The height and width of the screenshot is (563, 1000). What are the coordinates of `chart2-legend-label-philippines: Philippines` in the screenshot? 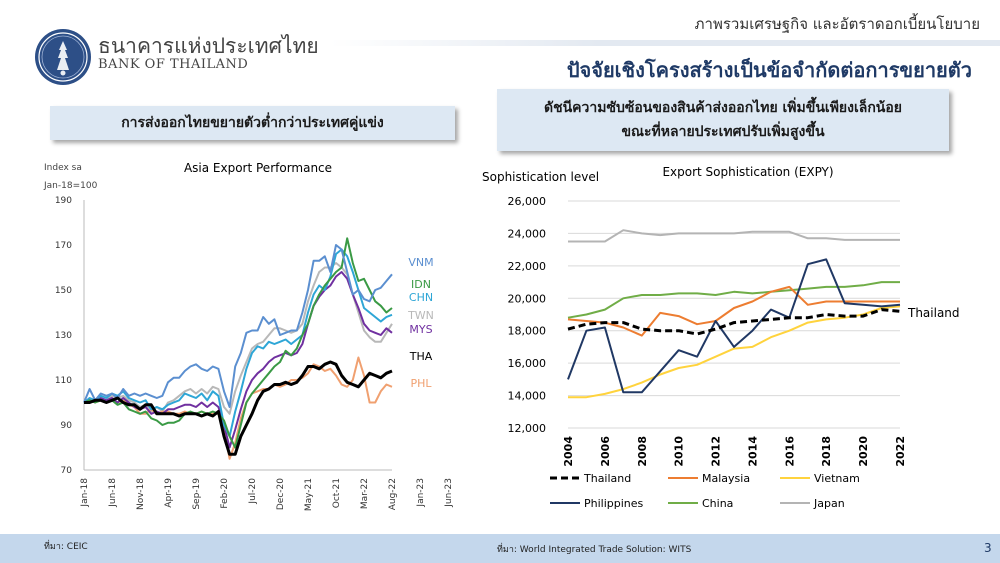 It's located at (614, 503).